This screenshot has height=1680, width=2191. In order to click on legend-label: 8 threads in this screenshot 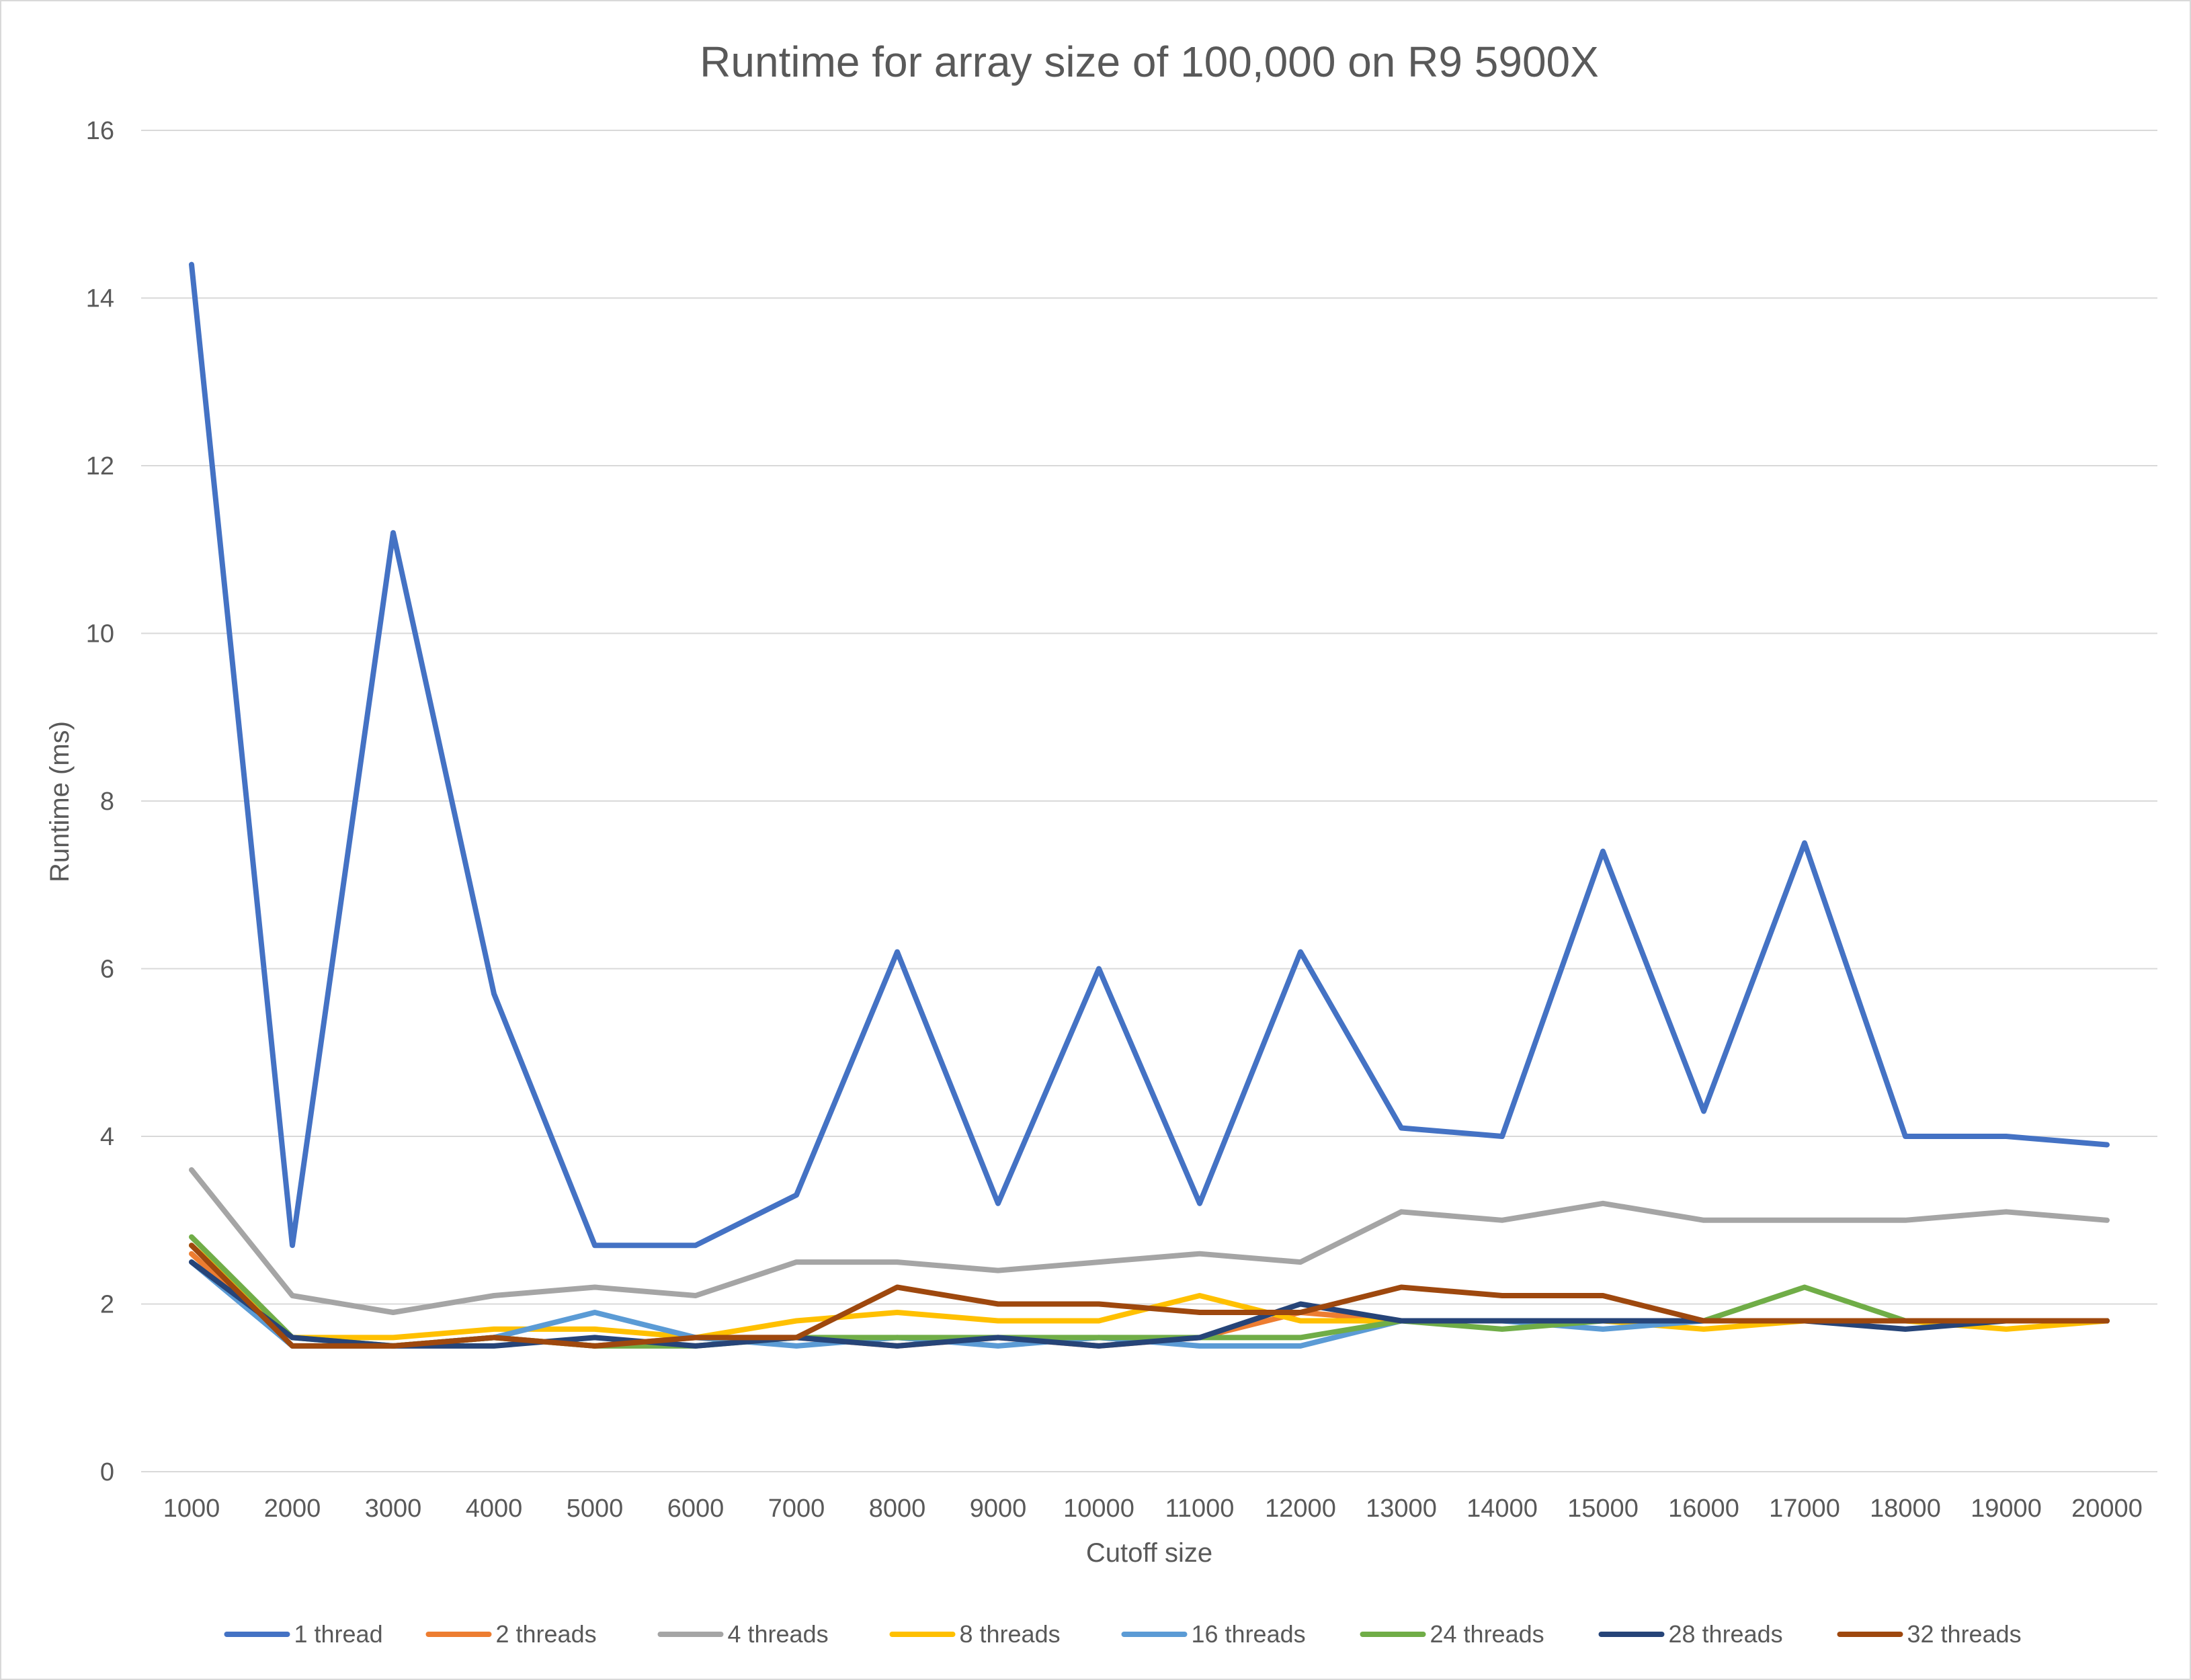, I will do `click(1010, 1634)`.